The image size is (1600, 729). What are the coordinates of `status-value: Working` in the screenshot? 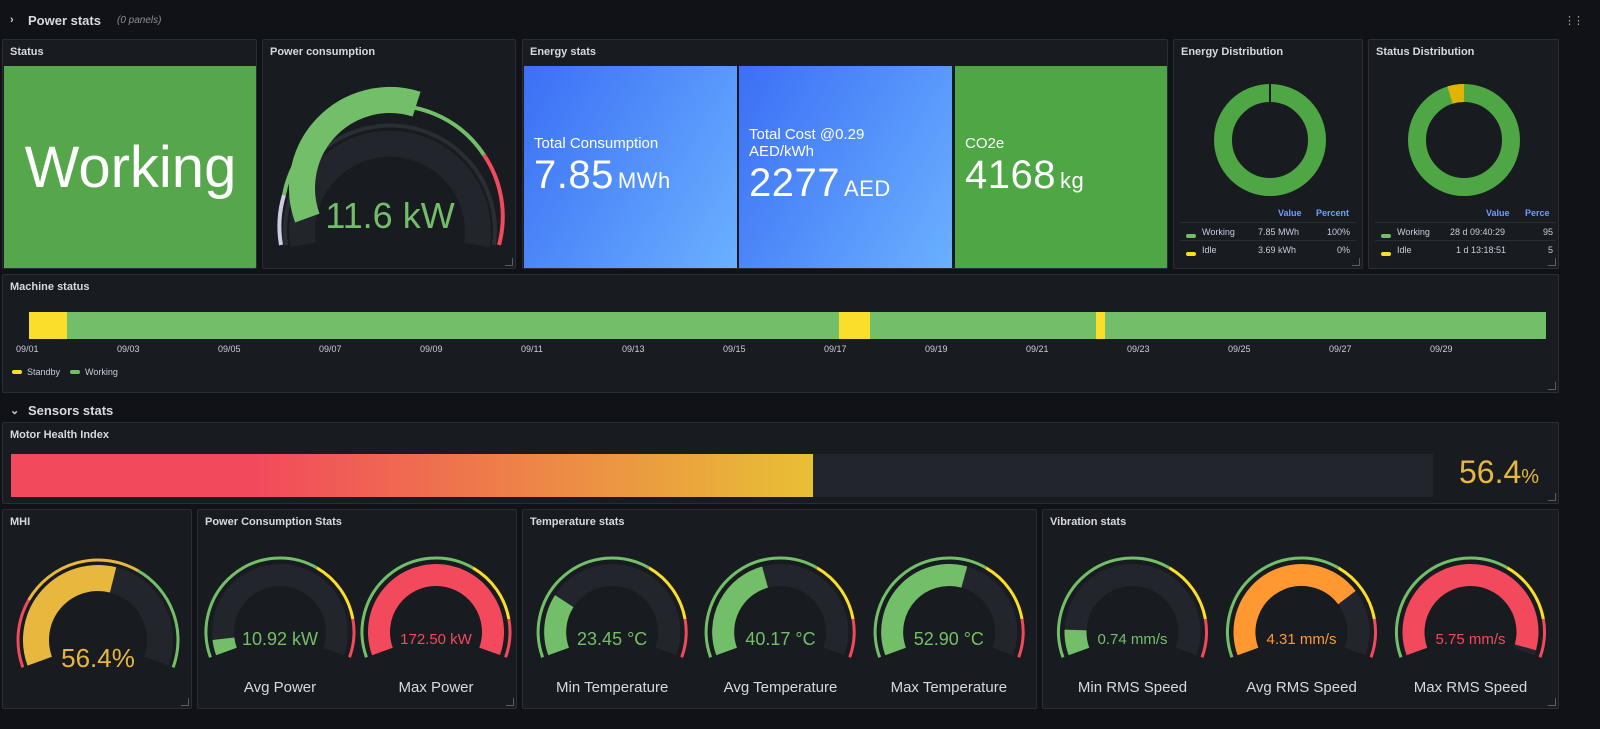 It's located at (130, 167).